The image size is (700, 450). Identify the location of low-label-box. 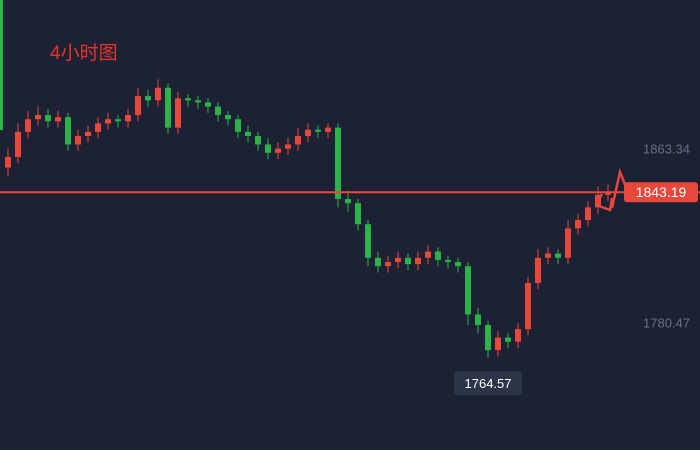
(488, 383).